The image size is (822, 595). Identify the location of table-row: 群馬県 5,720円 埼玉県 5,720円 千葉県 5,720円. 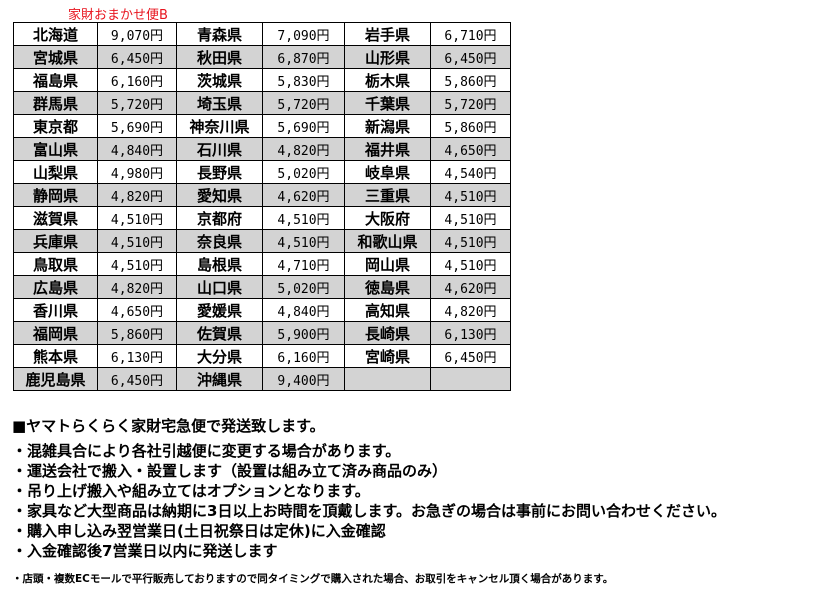
(262, 103).